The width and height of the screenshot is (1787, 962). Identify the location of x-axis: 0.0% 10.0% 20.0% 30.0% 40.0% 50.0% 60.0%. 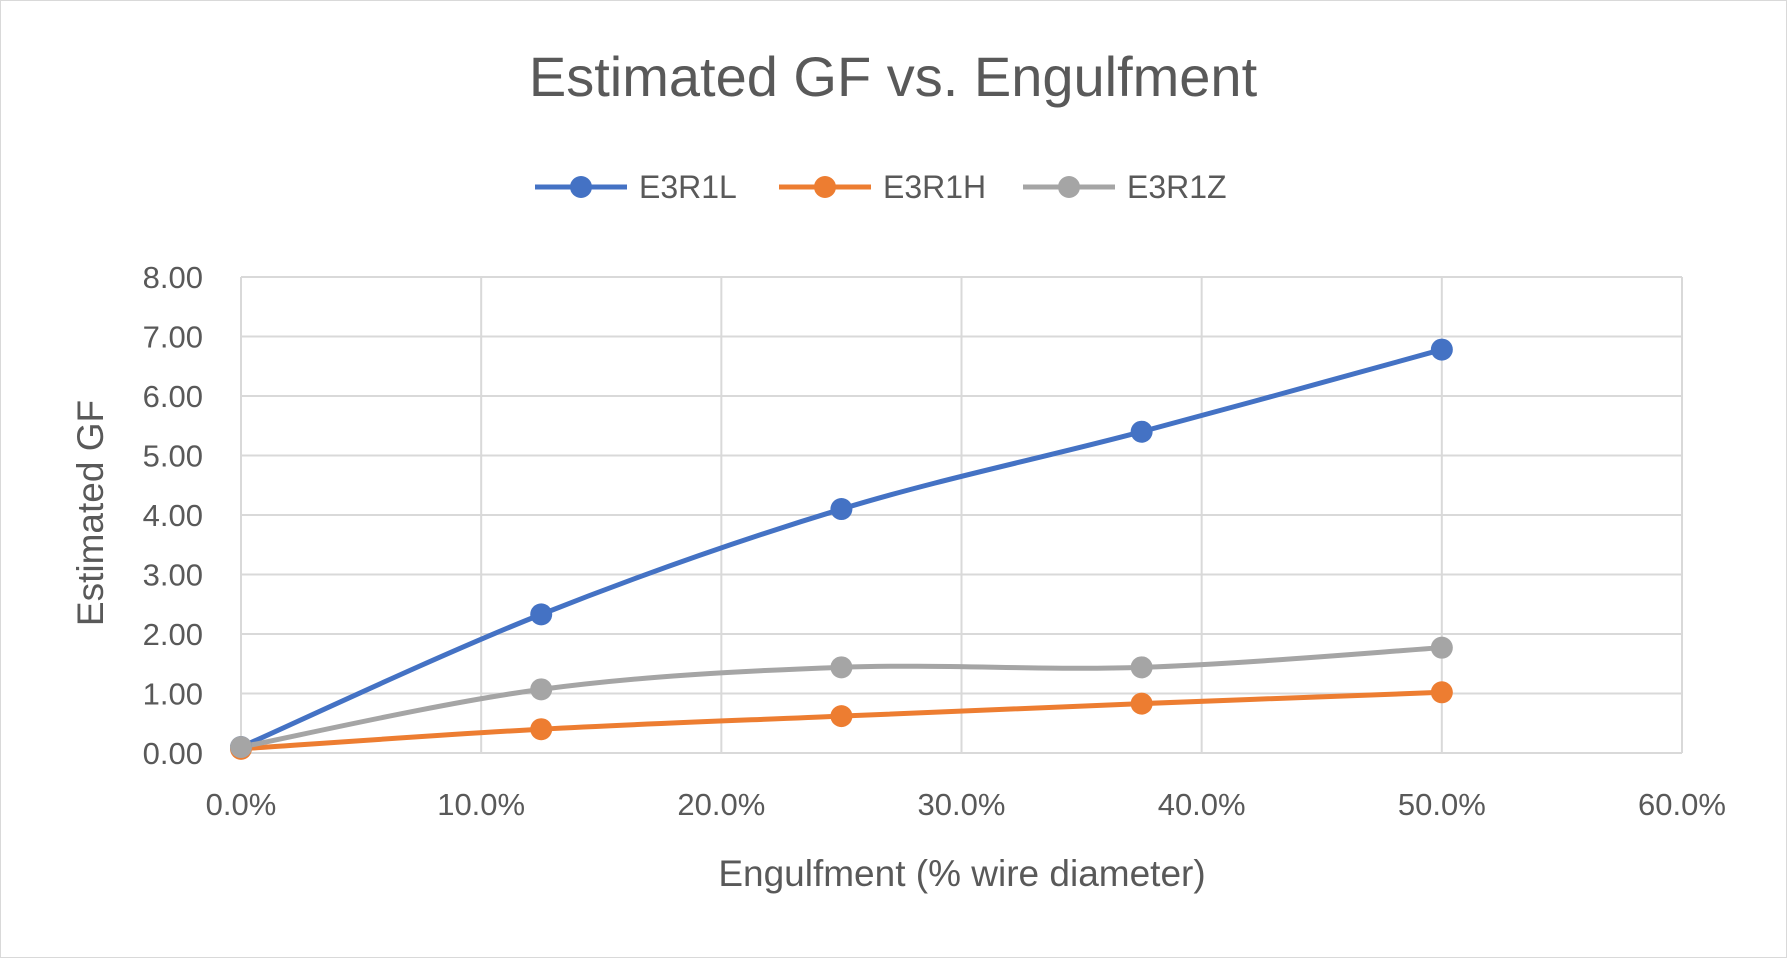
(966, 787).